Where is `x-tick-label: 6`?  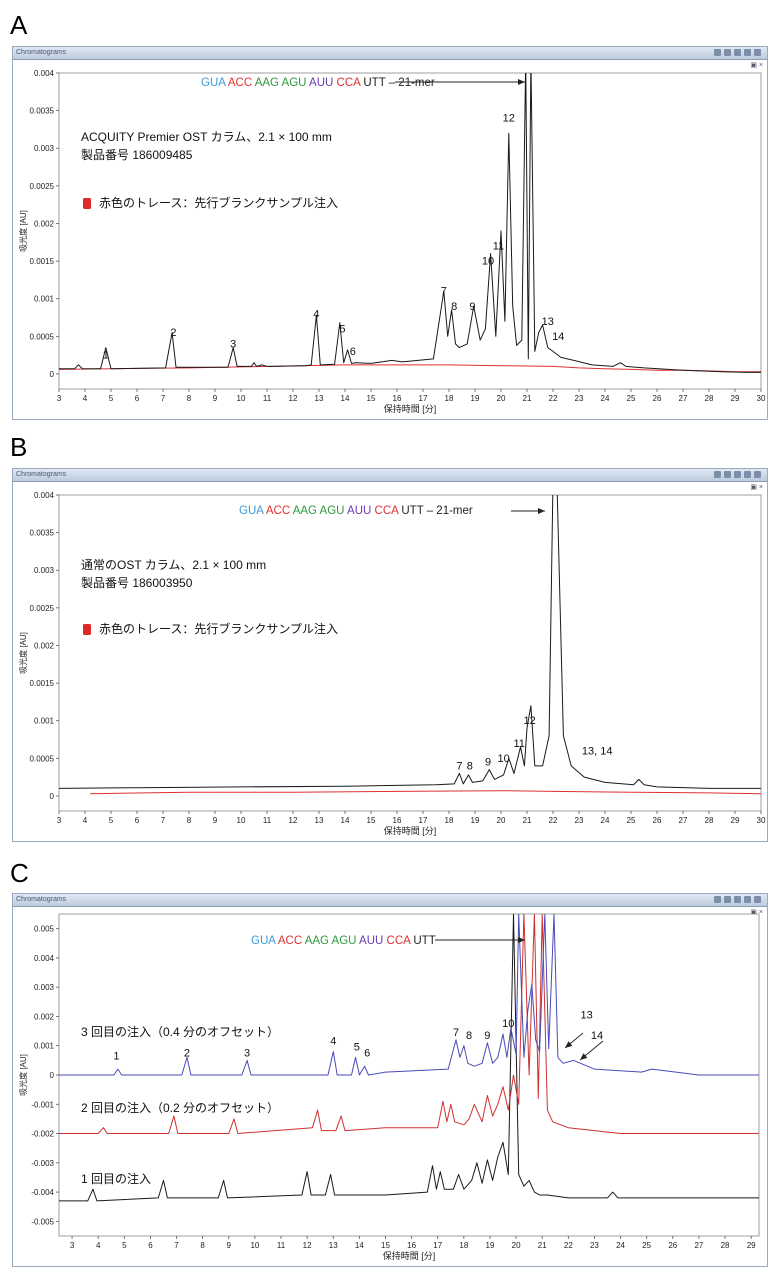
x-tick-label: 6 is located at coordinates (137, 820).